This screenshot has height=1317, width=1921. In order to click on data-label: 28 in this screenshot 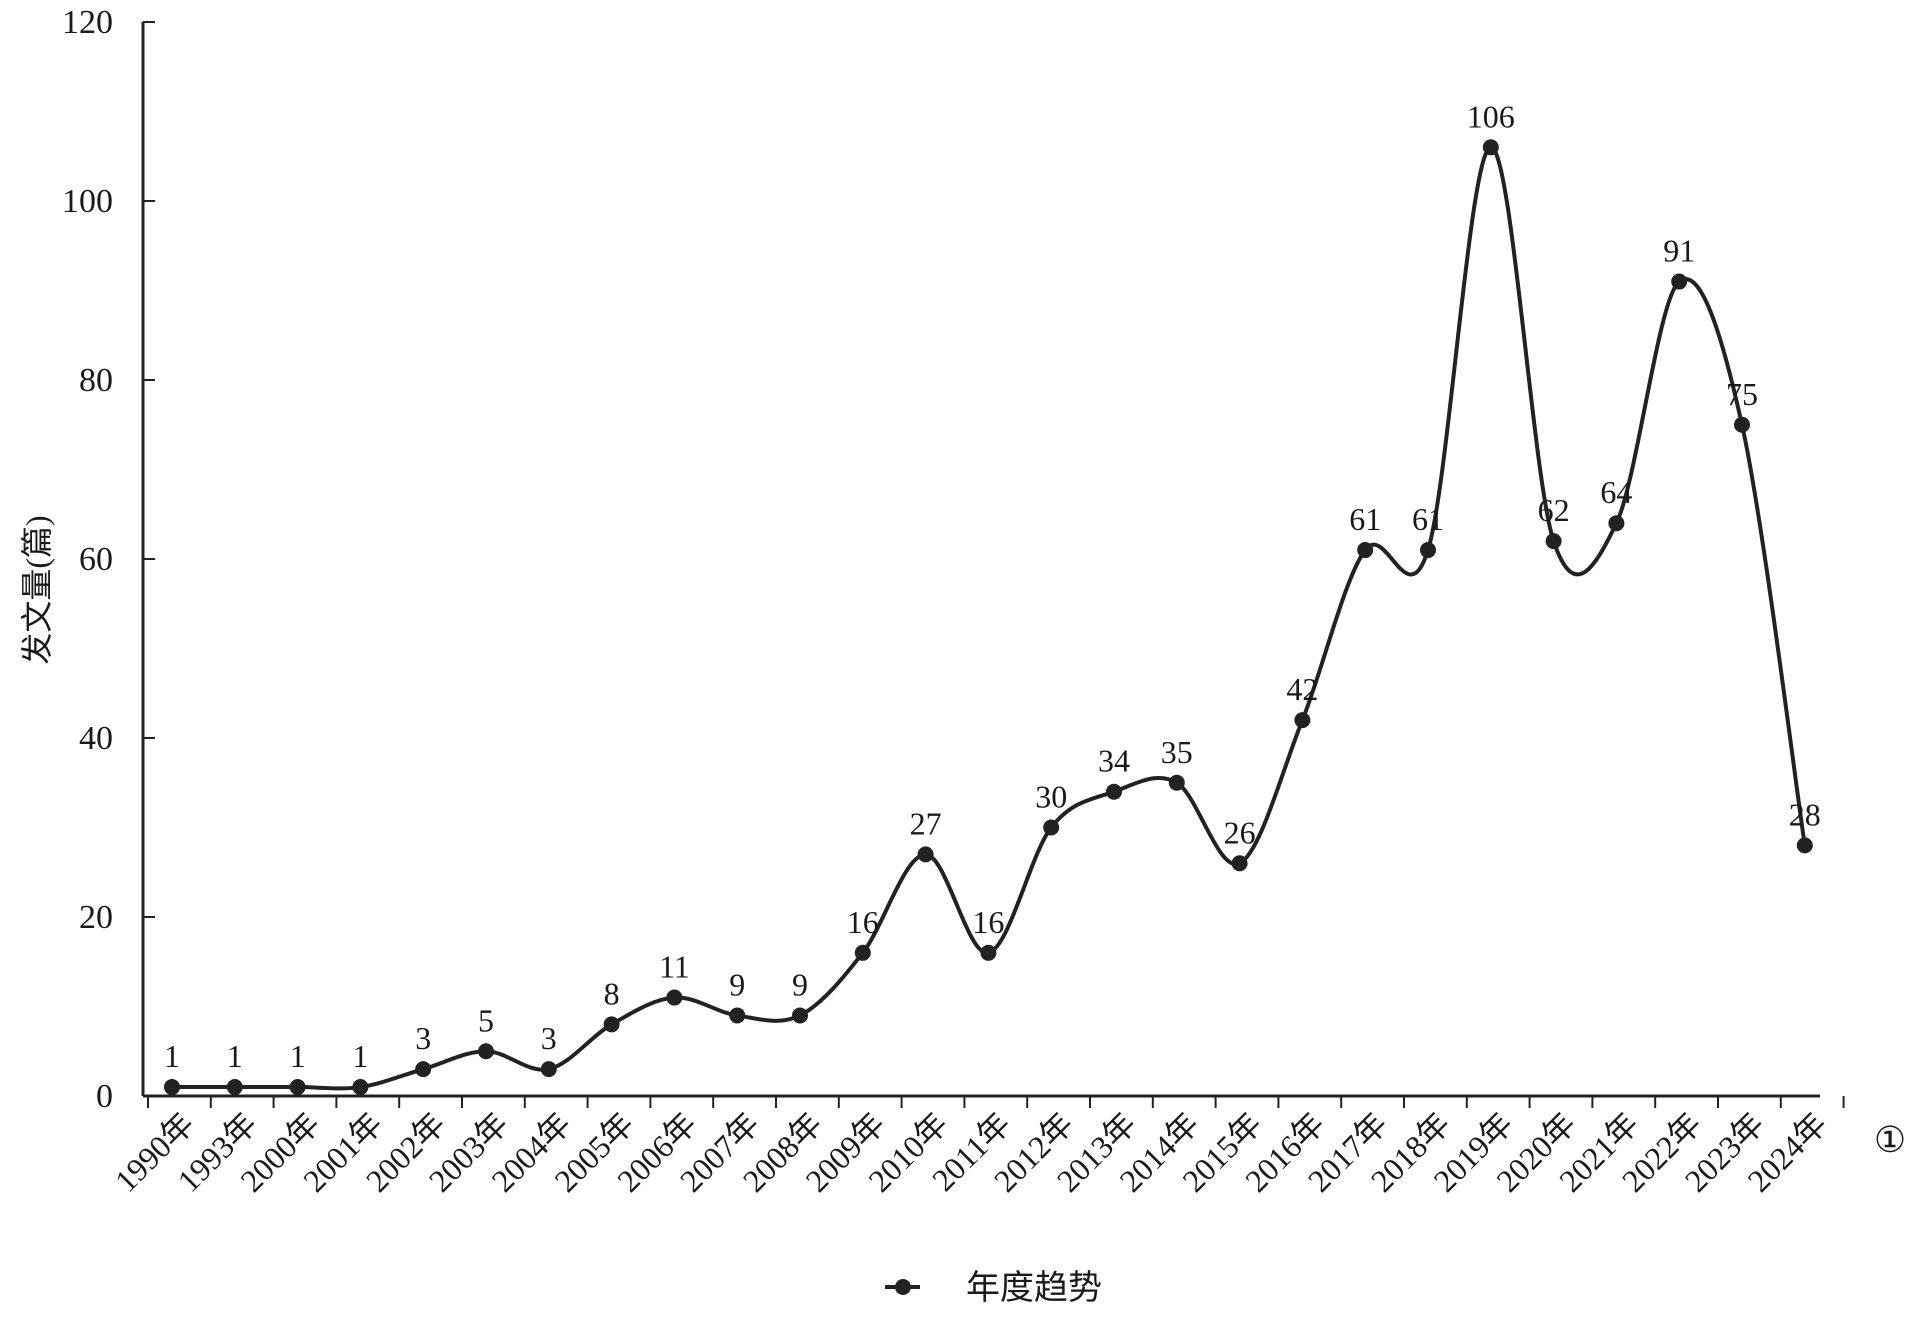, I will do `click(1805, 814)`.